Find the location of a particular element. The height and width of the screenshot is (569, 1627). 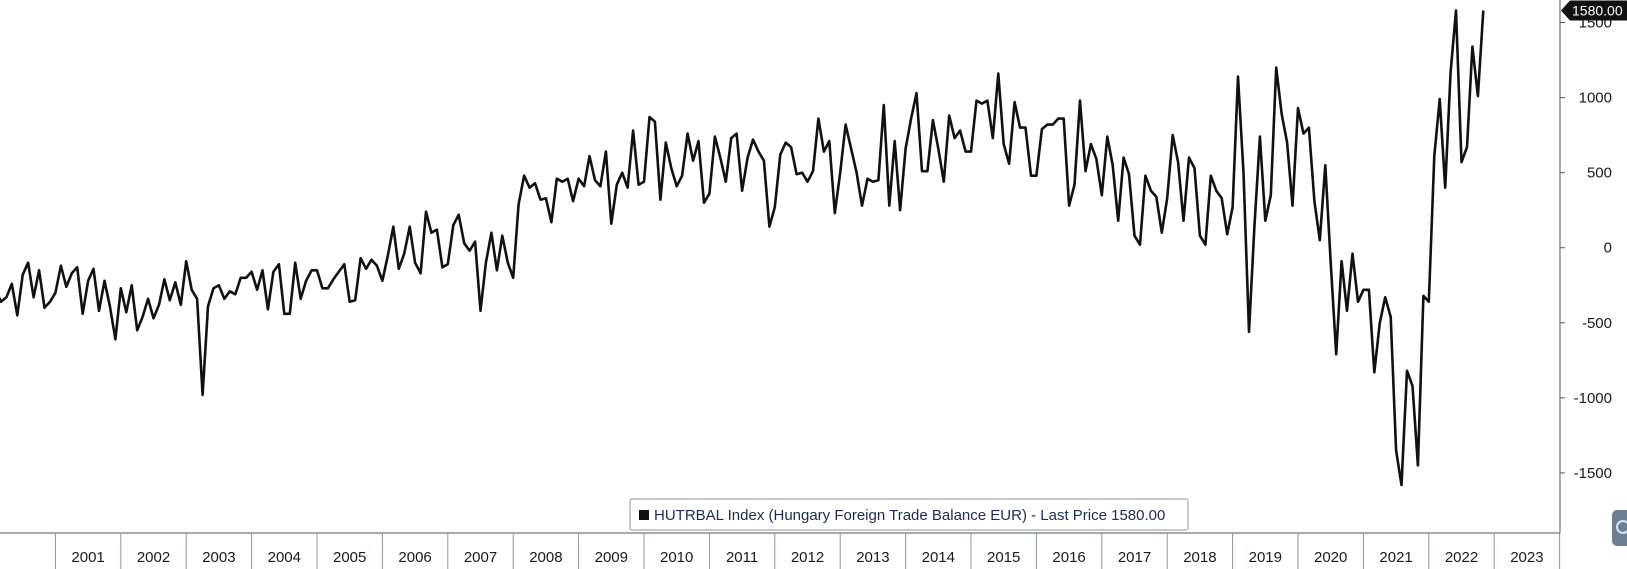

x-tick-label: 2010 is located at coordinates (676, 557).